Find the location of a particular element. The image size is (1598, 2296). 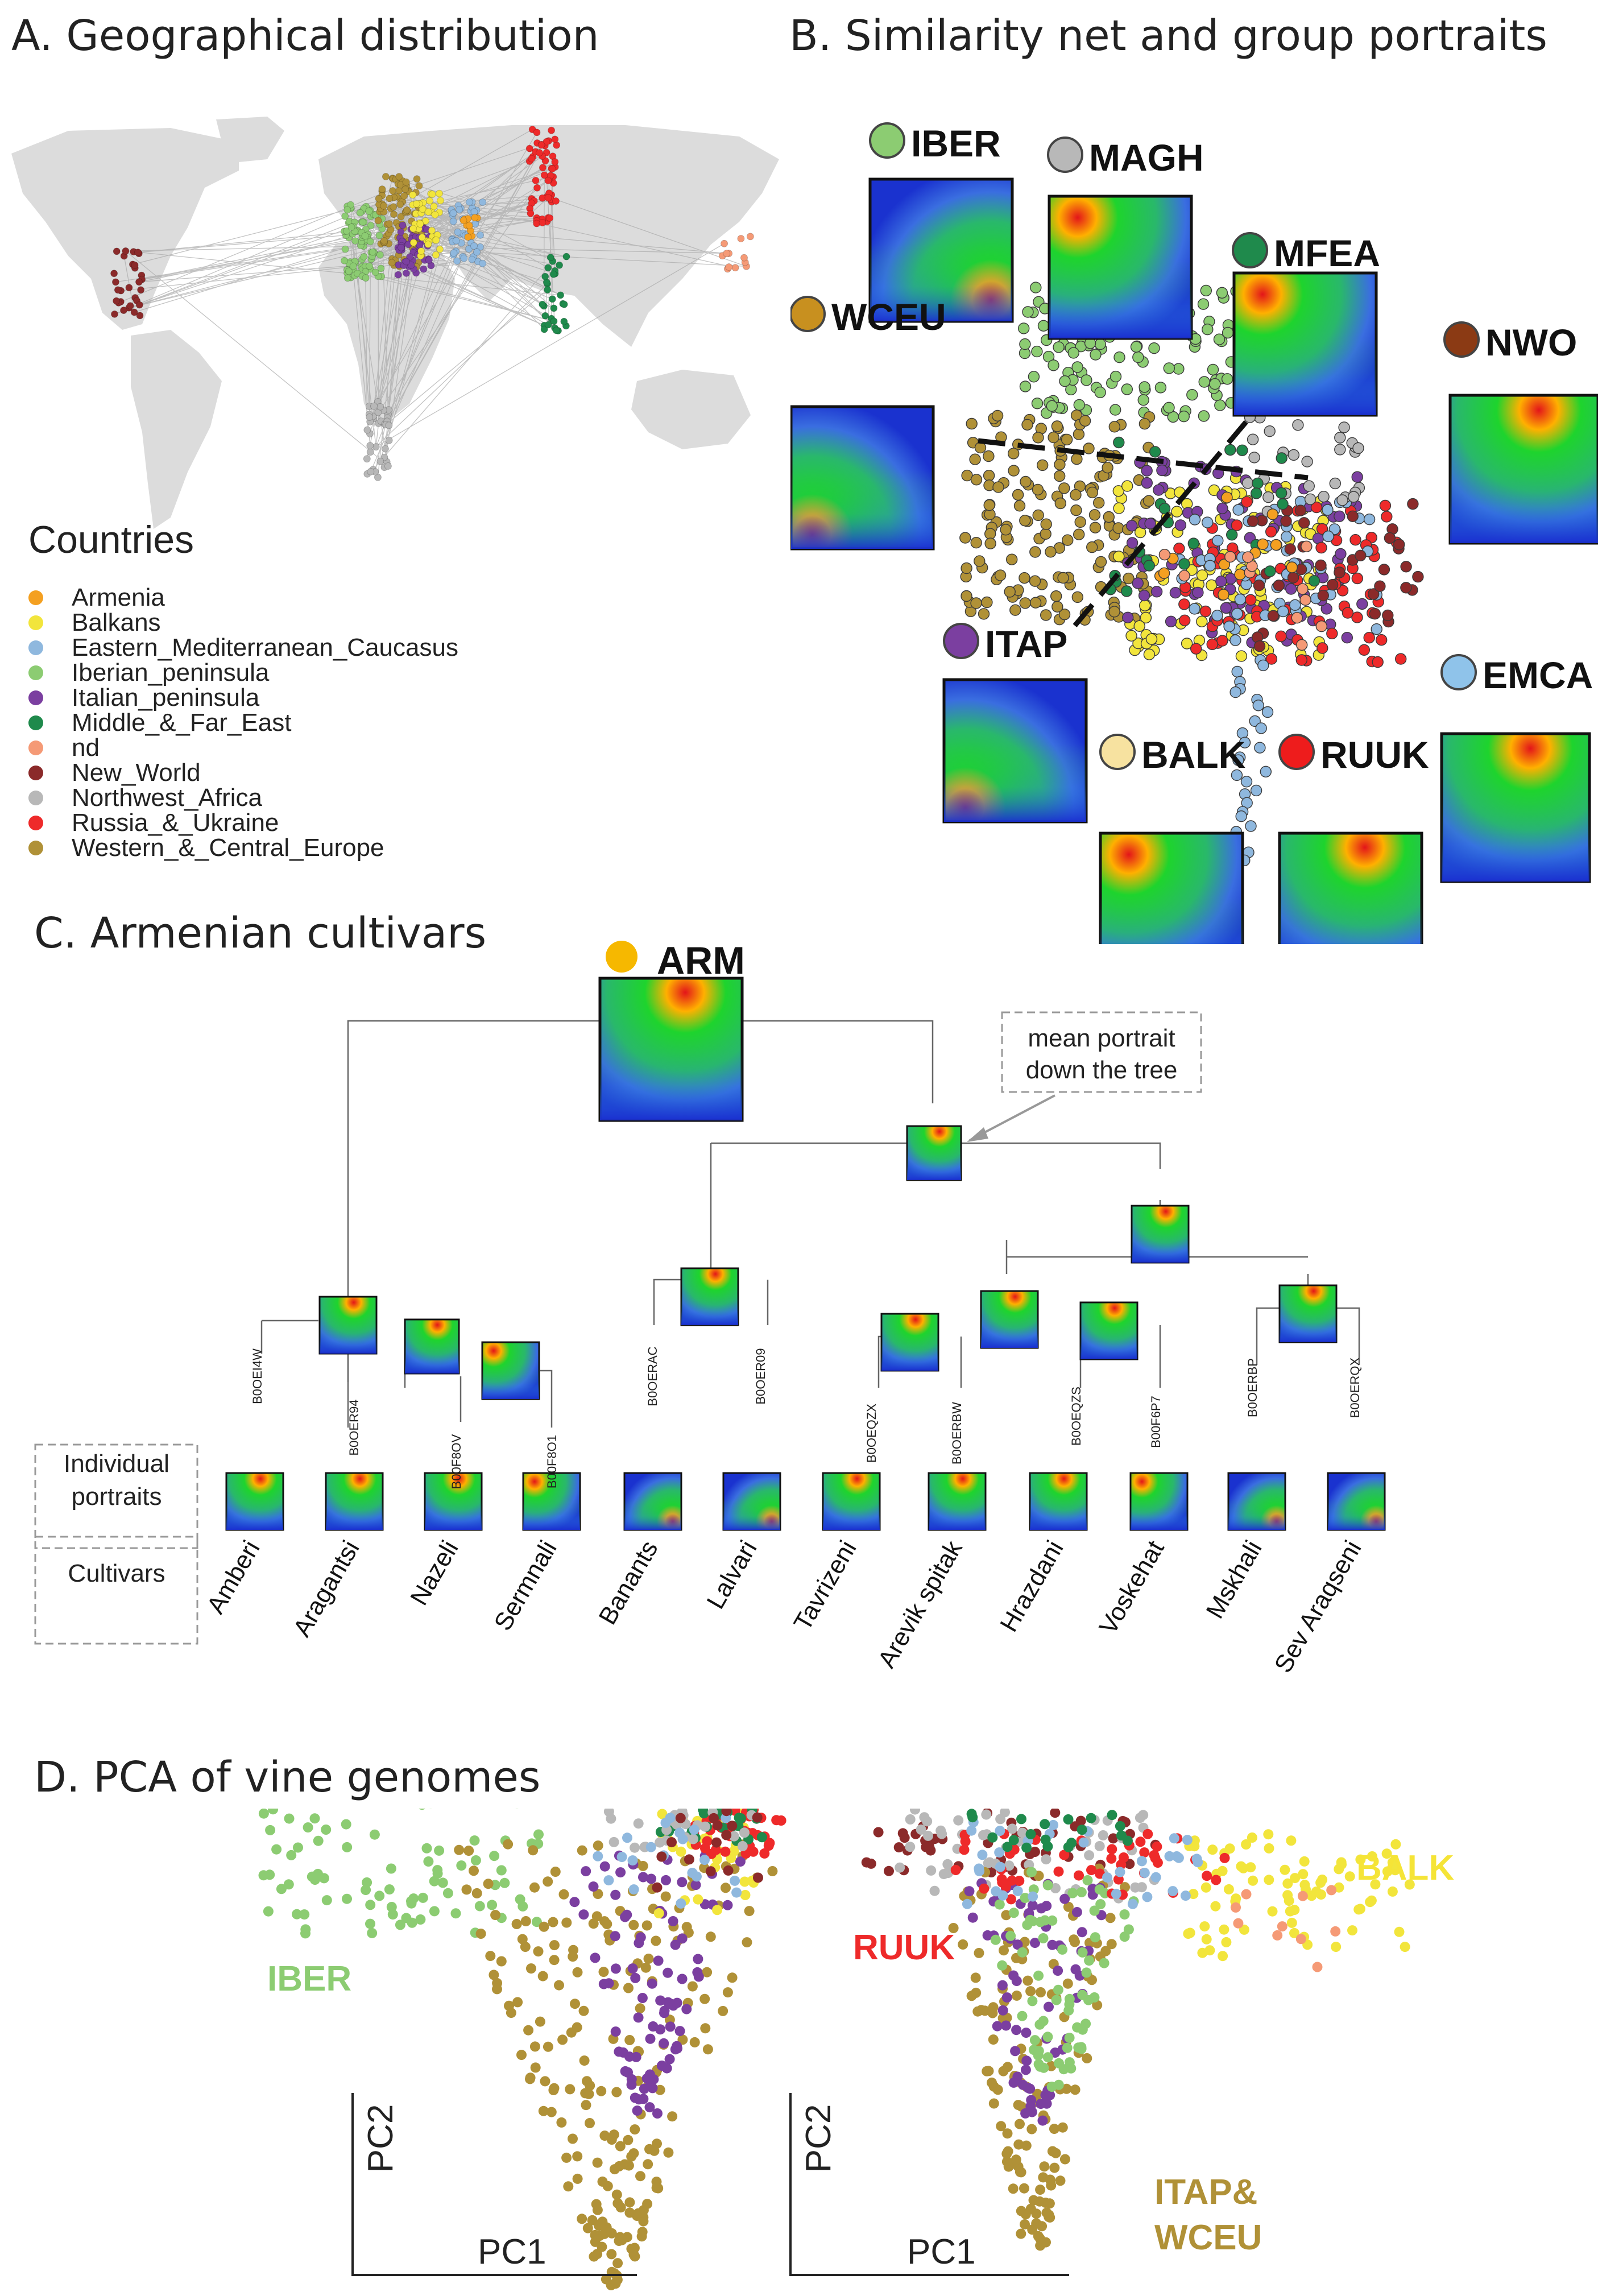

node-id-label: B0OEQZX is located at coordinates (871, 1433).